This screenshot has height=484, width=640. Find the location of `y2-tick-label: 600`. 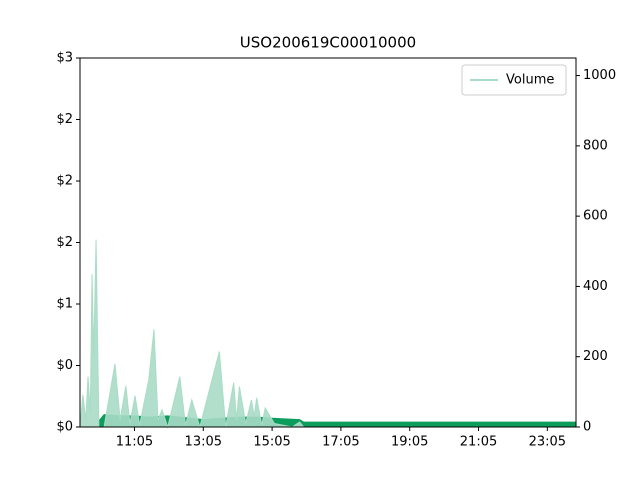

y2-tick-label: 600 is located at coordinates (595, 216).